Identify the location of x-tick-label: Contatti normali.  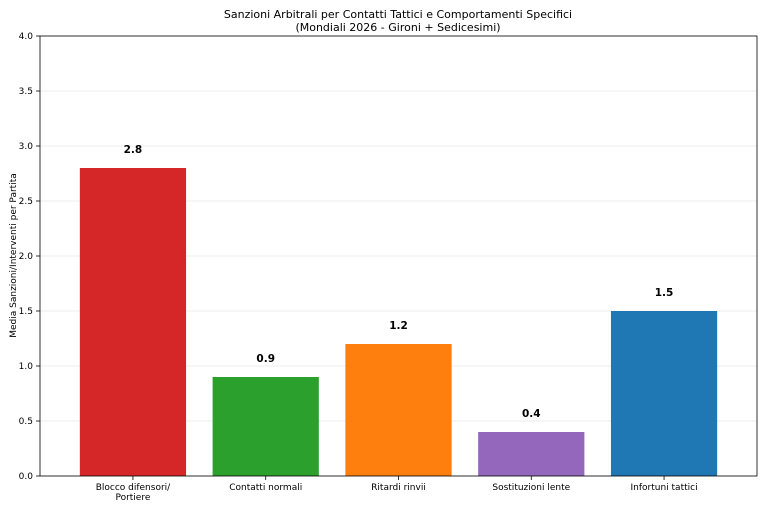
(265, 488).